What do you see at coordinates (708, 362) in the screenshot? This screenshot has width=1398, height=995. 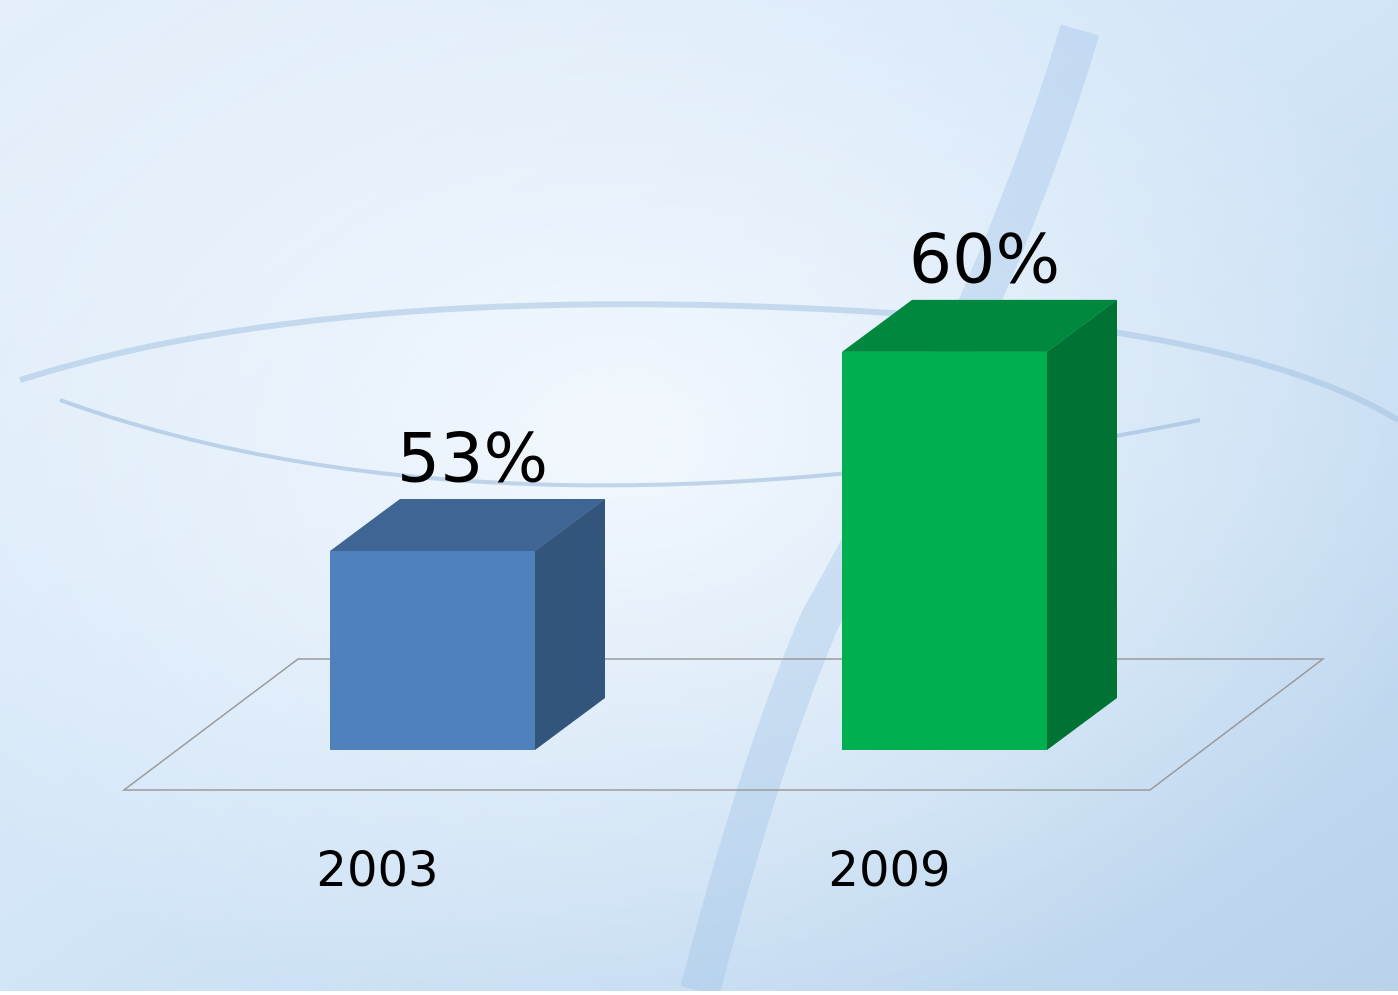 I see `glass-rim` at bounding box center [708, 362].